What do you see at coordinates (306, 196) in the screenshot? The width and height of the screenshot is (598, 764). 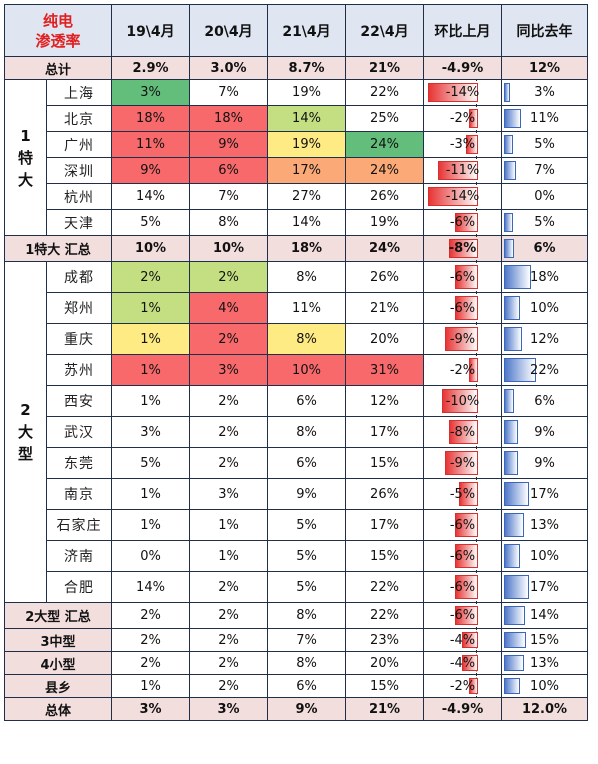 I see `heat-cell: 27%` at bounding box center [306, 196].